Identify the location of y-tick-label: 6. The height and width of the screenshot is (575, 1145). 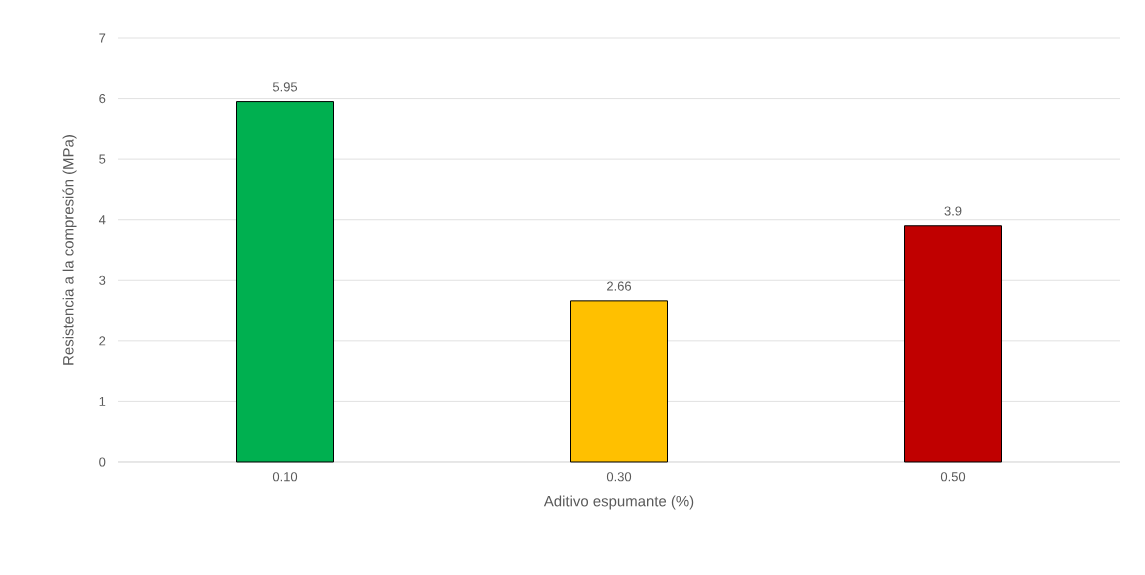
(102, 98).